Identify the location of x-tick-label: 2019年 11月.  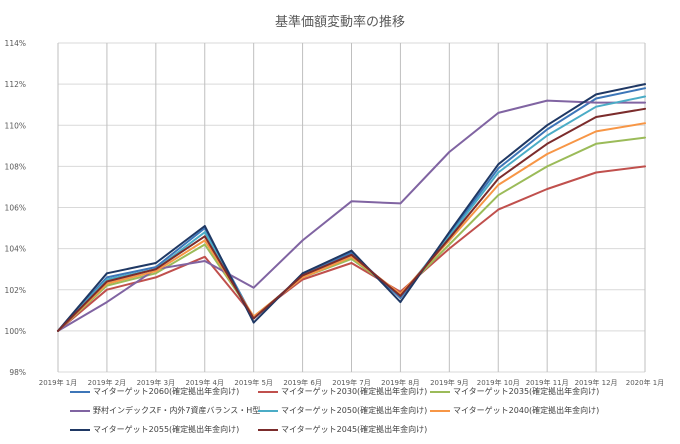
(547, 382).